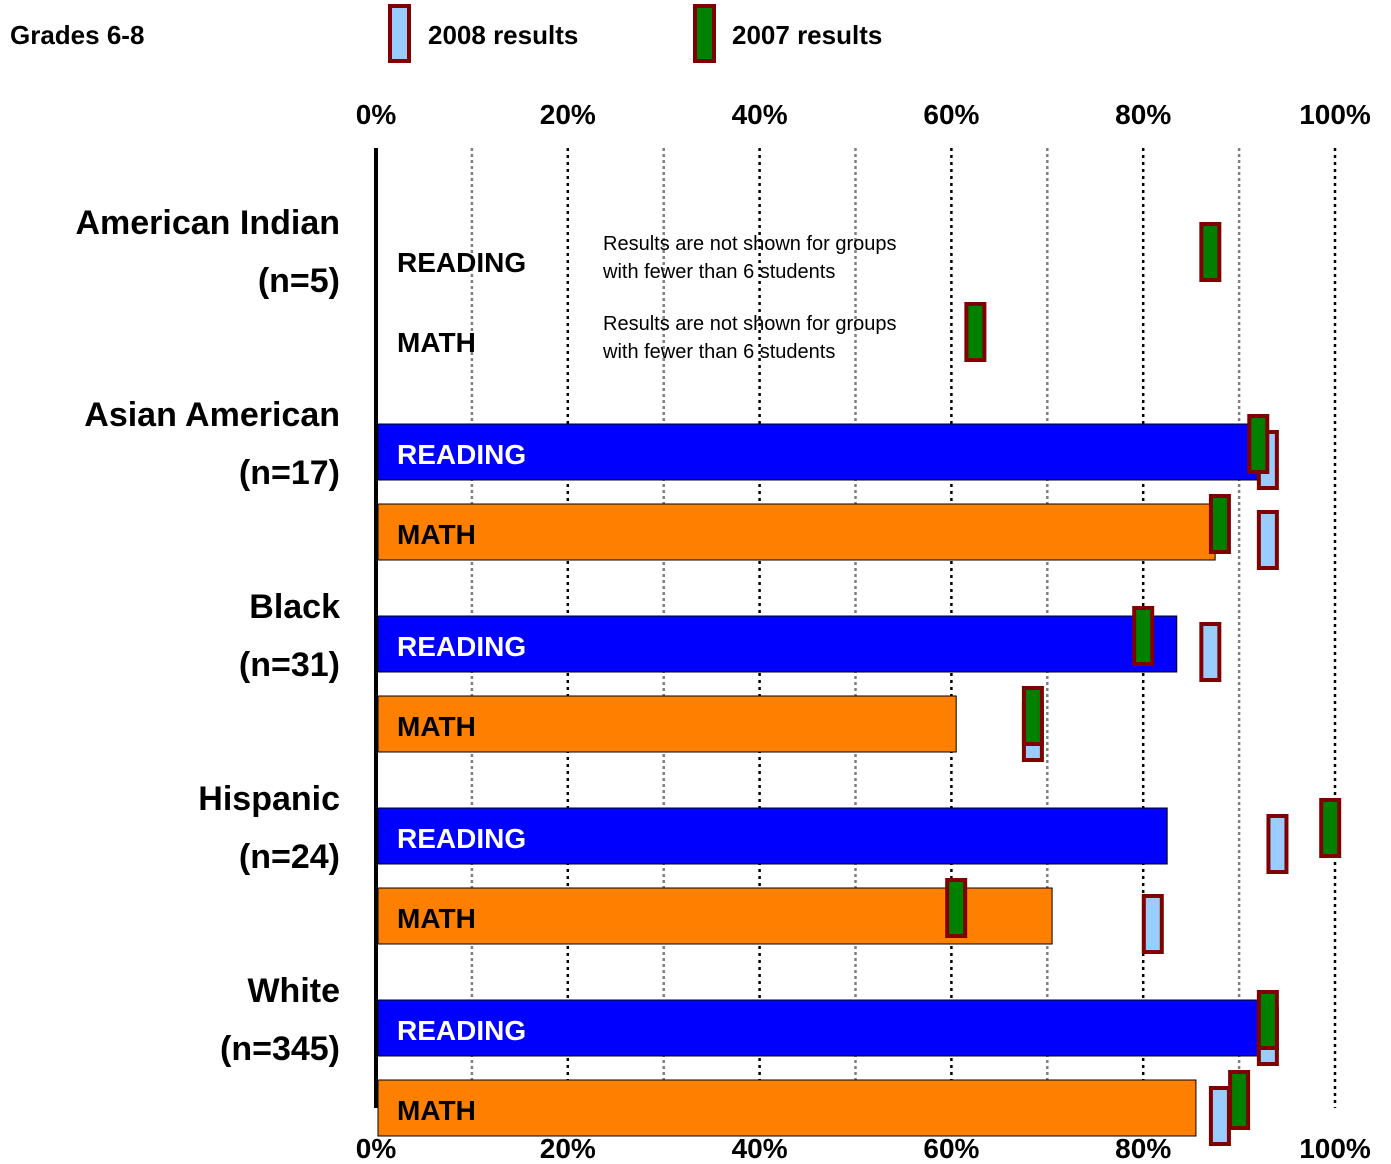 The width and height of the screenshot is (1391, 1164). What do you see at coordinates (760, 1148) in the screenshot?
I see `tick-label-bottom: 40%` at bounding box center [760, 1148].